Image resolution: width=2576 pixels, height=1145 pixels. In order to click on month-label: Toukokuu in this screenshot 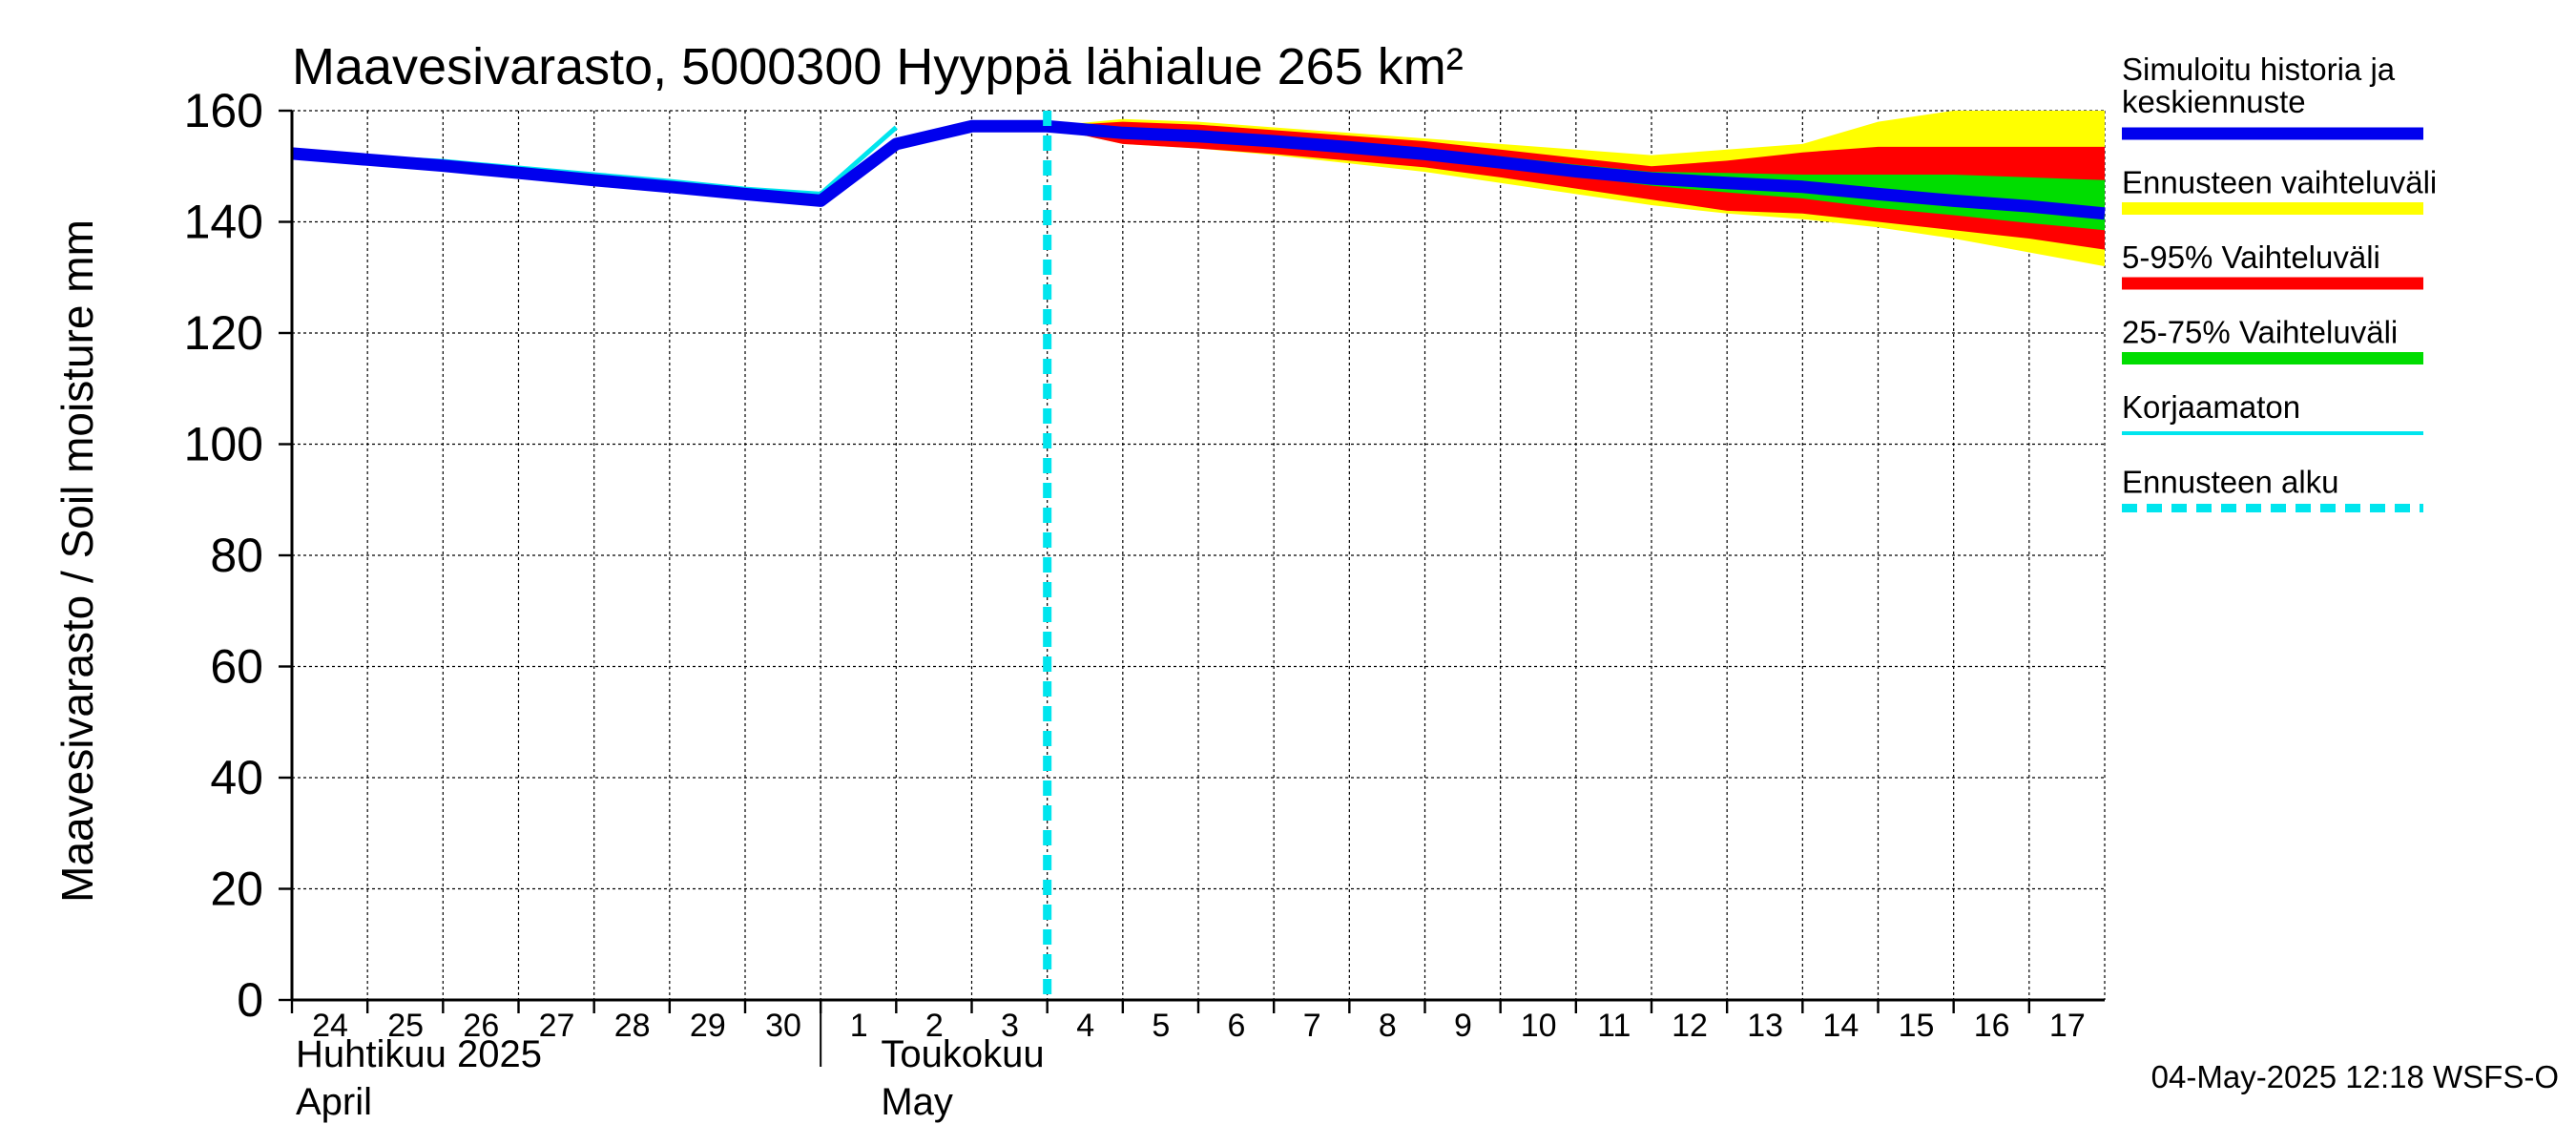, I will do `click(962, 1054)`.